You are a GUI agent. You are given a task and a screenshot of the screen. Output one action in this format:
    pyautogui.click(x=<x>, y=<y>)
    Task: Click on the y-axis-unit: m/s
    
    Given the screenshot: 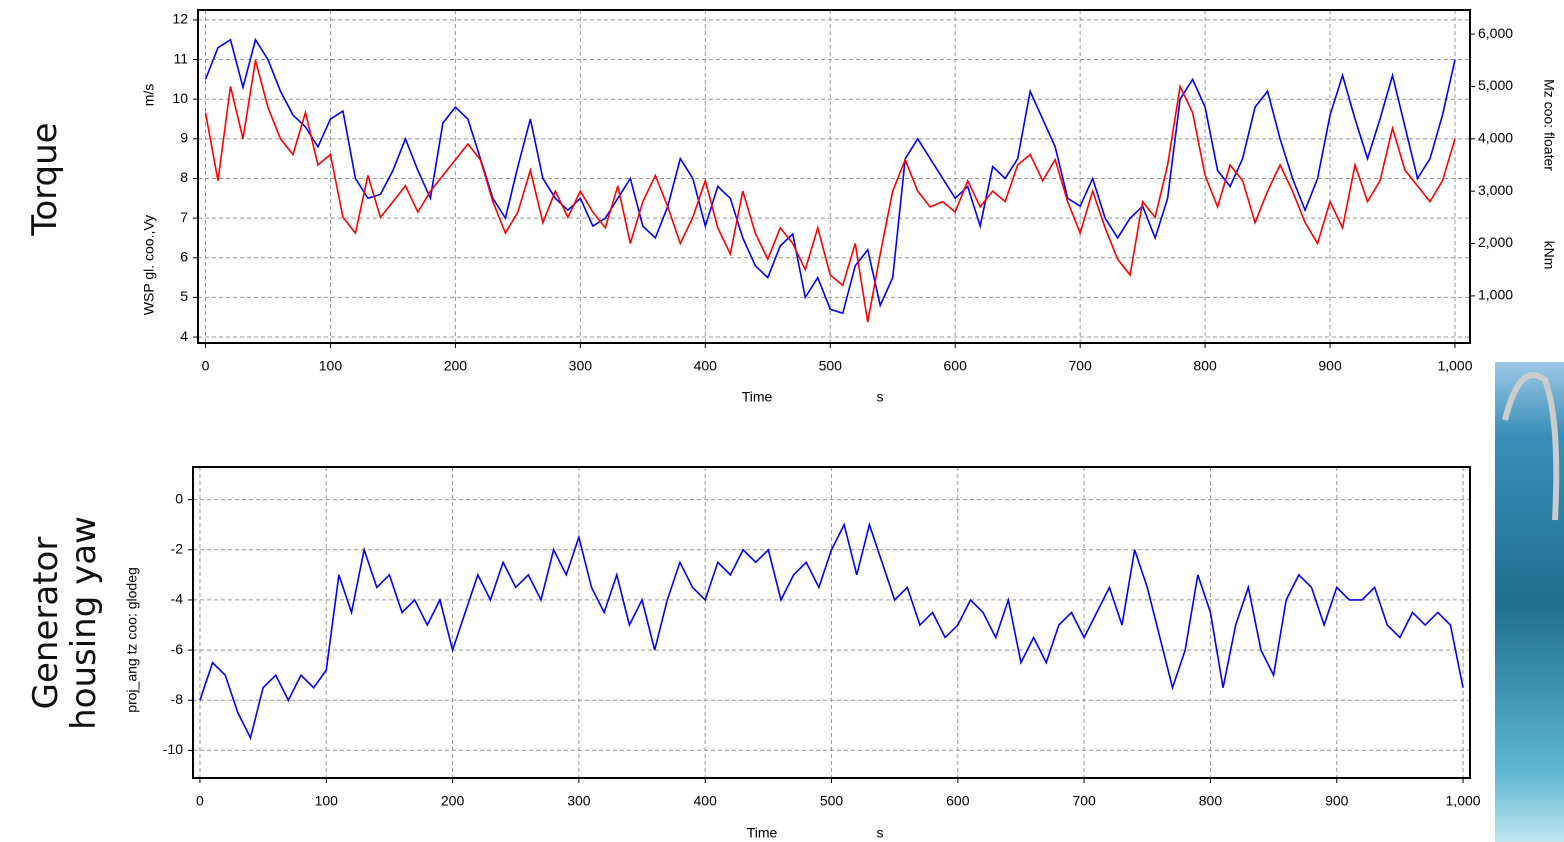 What is the action you would take?
    pyautogui.click(x=149, y=95)
    